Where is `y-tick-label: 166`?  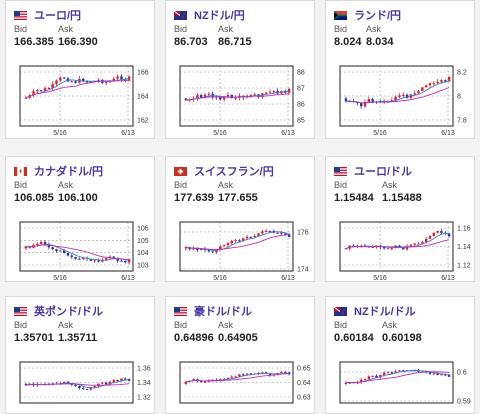
y-tick-label: 166 is located at coordinates (143, 73).